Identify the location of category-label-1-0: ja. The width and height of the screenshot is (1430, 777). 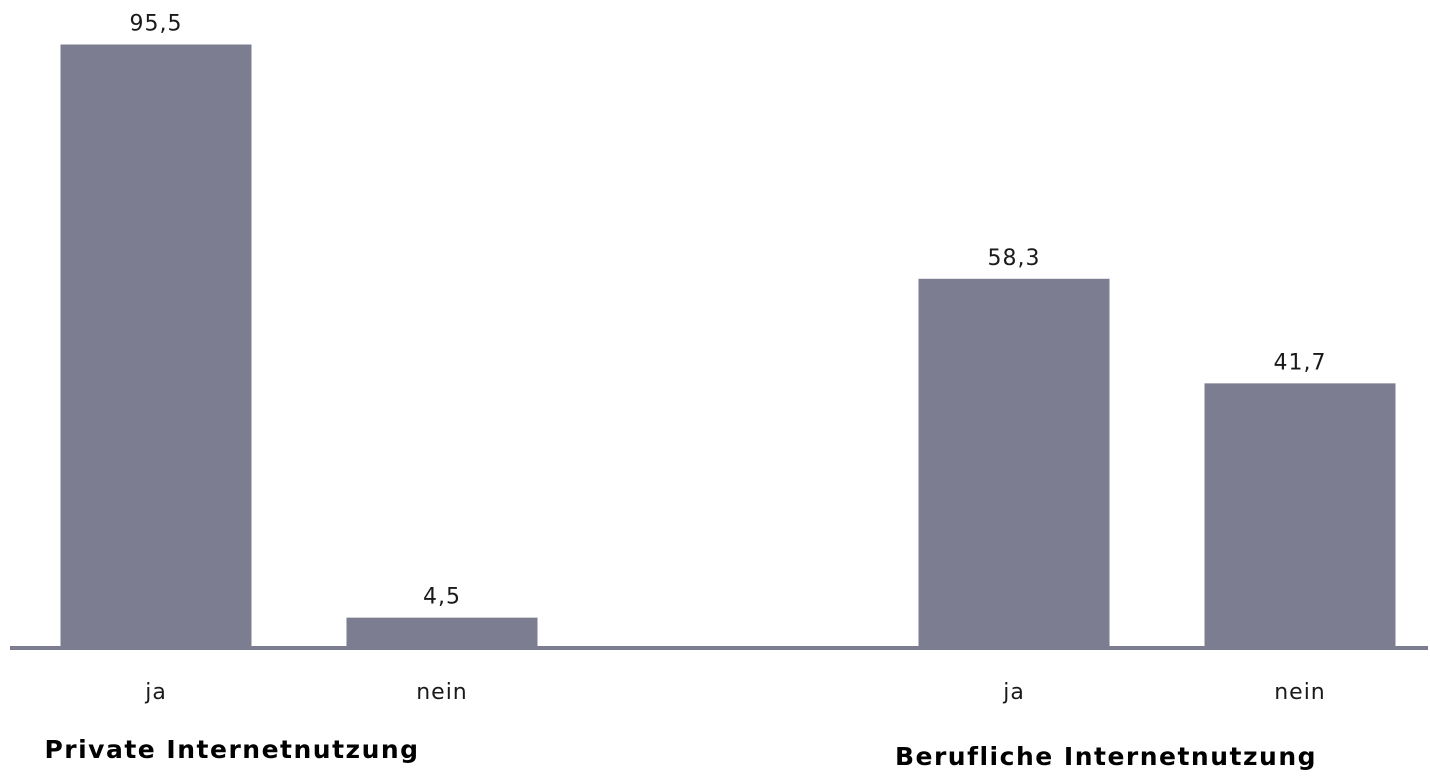
(1013, 692).